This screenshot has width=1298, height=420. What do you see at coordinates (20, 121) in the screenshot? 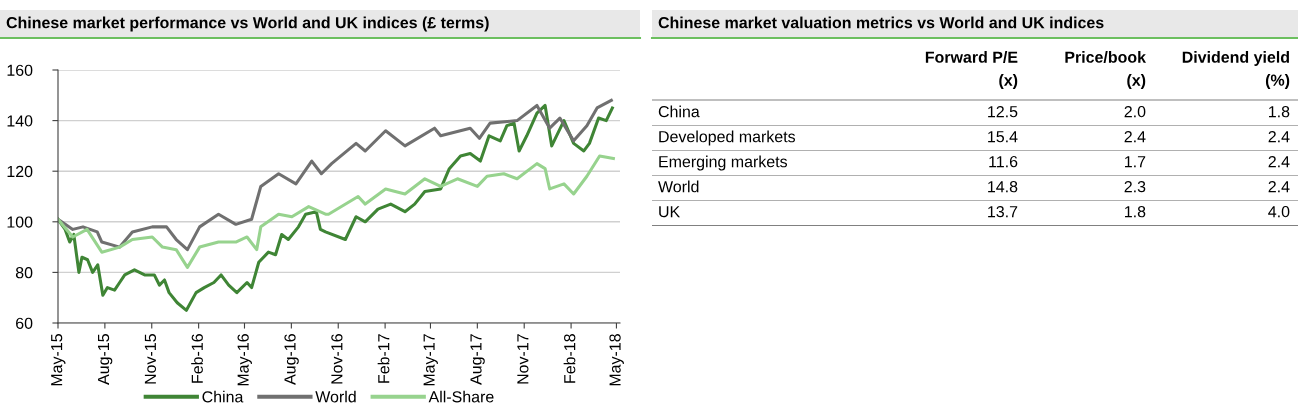
I see `y-tick-label: 140` at bounding box center [20, 121].